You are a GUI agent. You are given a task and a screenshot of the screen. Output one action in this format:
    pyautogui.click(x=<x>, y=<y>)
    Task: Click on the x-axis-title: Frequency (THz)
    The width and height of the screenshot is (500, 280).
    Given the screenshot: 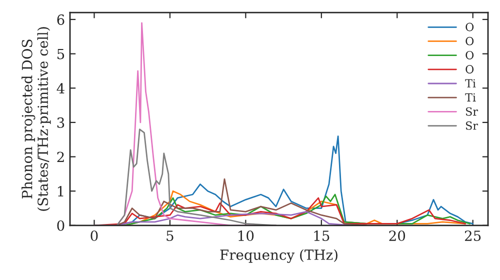 What is the action you would take?
    pyautogui.click(x=279, y=256)
    